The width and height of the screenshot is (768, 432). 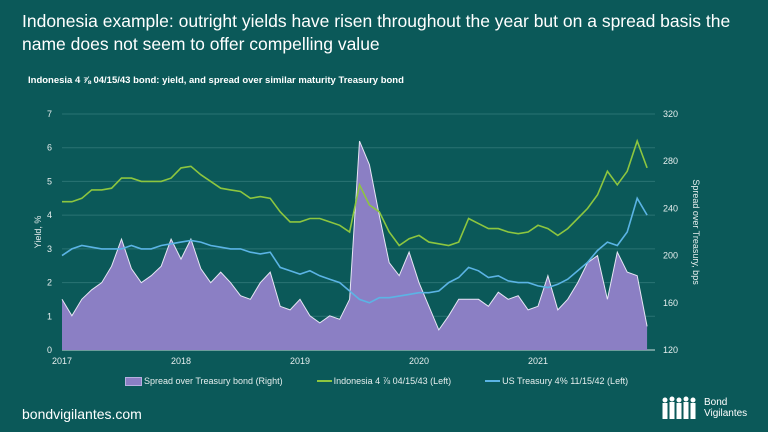 I want to click on y-tick-label: 0, so click(x=49, y=350).